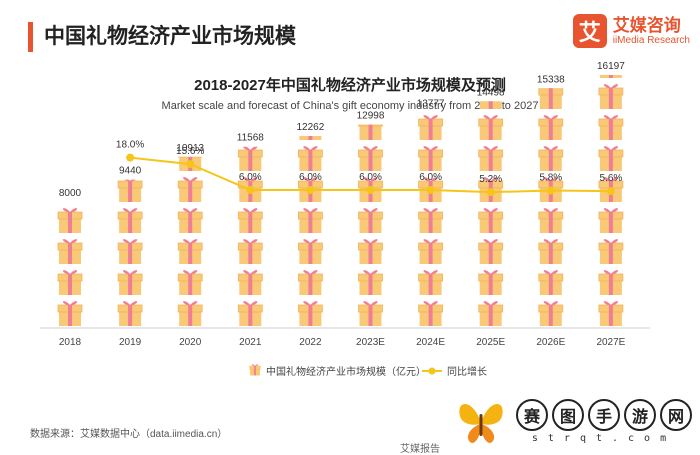 Image resolution: width=700 pixels, height=455 pixels. I want to click on x-tick-label: 2024E, so click(430, 342).